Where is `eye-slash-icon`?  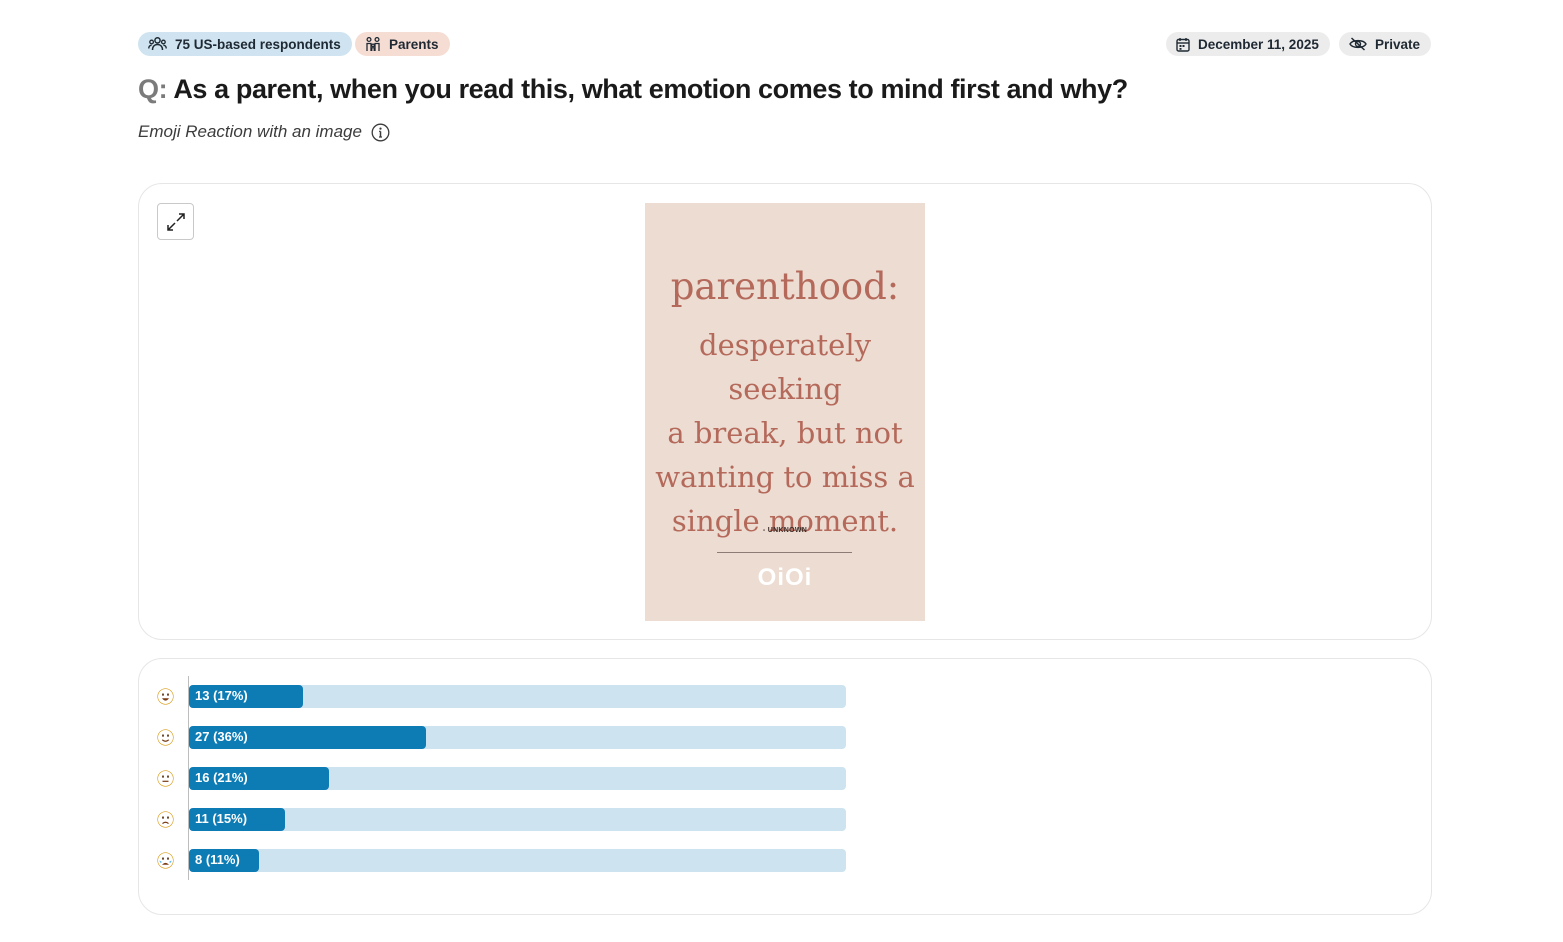
eye-slash-icon is located at coordinates (1358, 44).